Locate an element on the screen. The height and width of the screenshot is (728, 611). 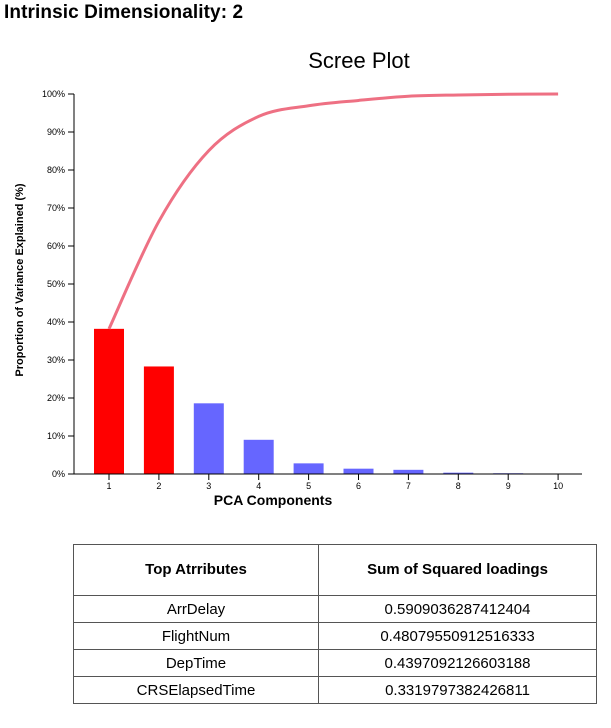
table-row: DepTime 0.4397092126603188 is located at coordinates (335, 663).